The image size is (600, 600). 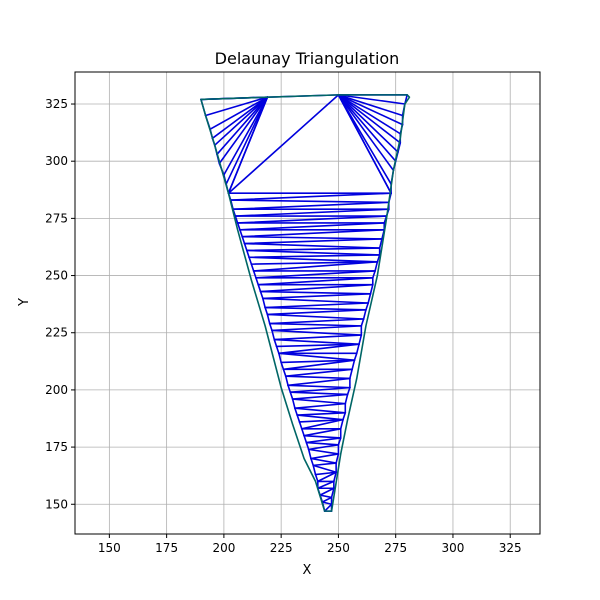 What do you see at coordinates (56, 161) in the screenshot?
I see `y-tick-label: 300` at bounding box center [56, 161].